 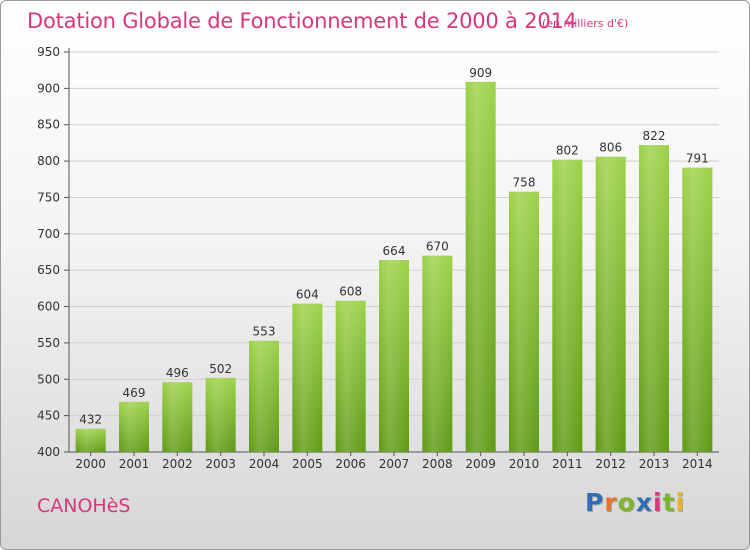 I want to click on logo-letter: x, so click(x=644, y=502).